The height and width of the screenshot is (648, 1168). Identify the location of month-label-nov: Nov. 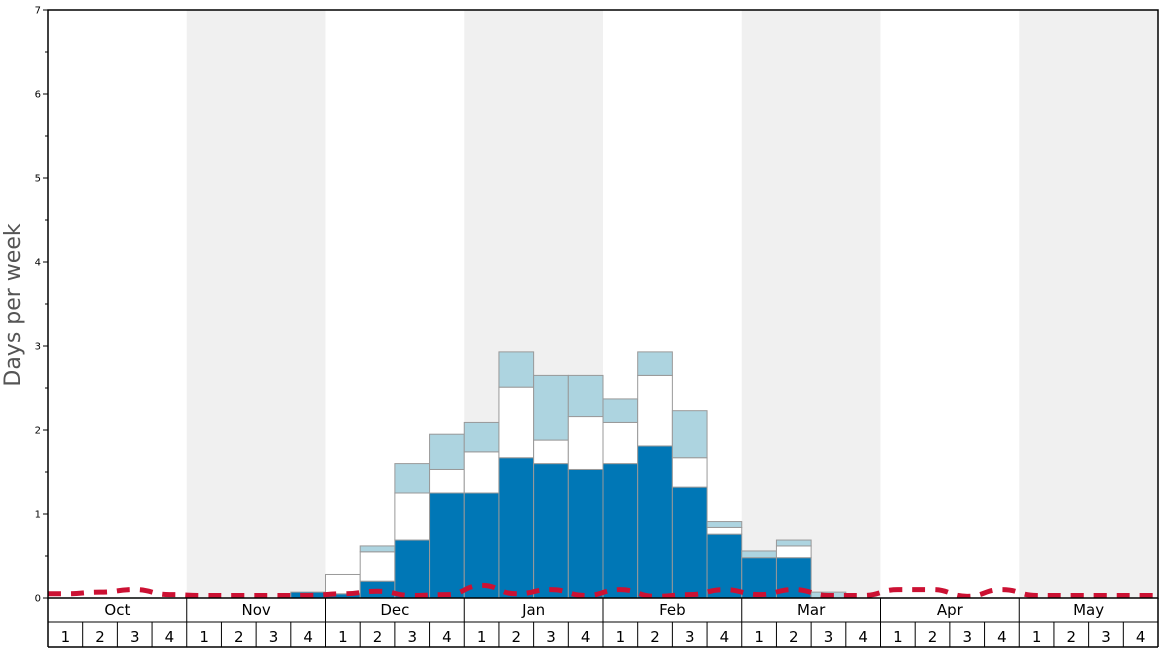
(255, 610).